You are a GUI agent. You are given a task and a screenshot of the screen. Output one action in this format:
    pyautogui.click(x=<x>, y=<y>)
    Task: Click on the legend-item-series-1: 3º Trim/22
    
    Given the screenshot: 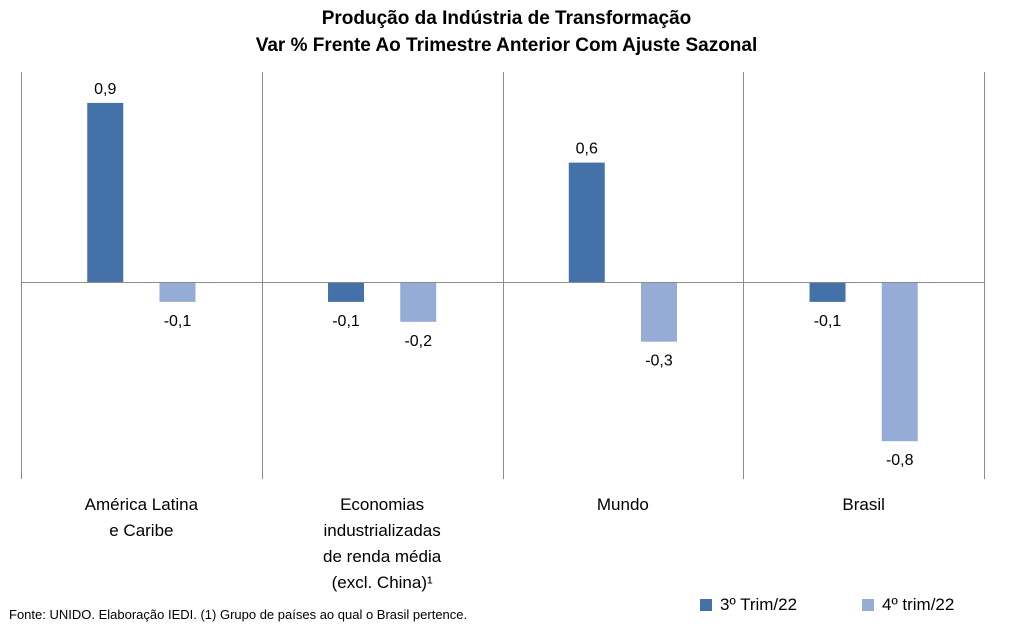 What is the action you would take?
    pyautogui.click(x=748, y=605)
    